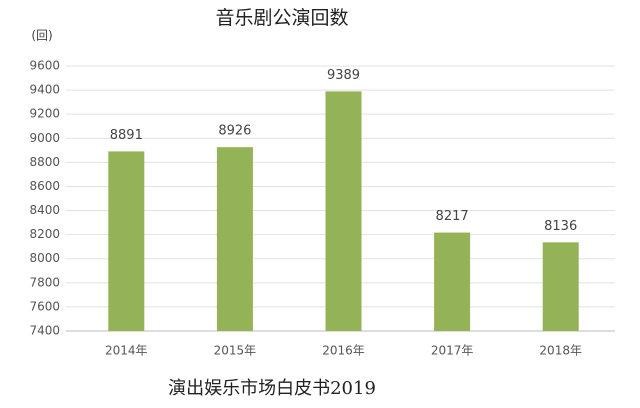 This screenshot has height=408, width=640. What do you see at coordinates (44, 186) in the screenshot?
I see `y-tick-label: 8600` at bounding box center [44, 186].